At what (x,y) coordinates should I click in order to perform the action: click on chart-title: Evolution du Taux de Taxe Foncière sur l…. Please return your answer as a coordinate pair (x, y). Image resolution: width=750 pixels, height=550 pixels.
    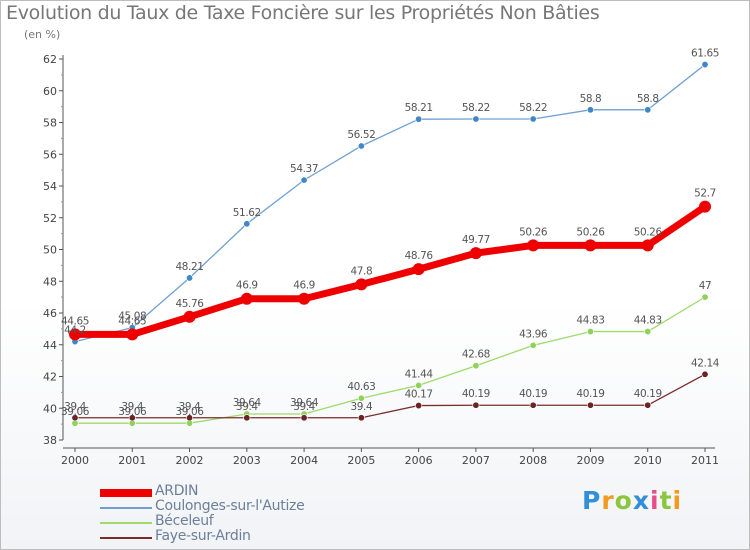
    Looking at the image, I should click on (303, 13).